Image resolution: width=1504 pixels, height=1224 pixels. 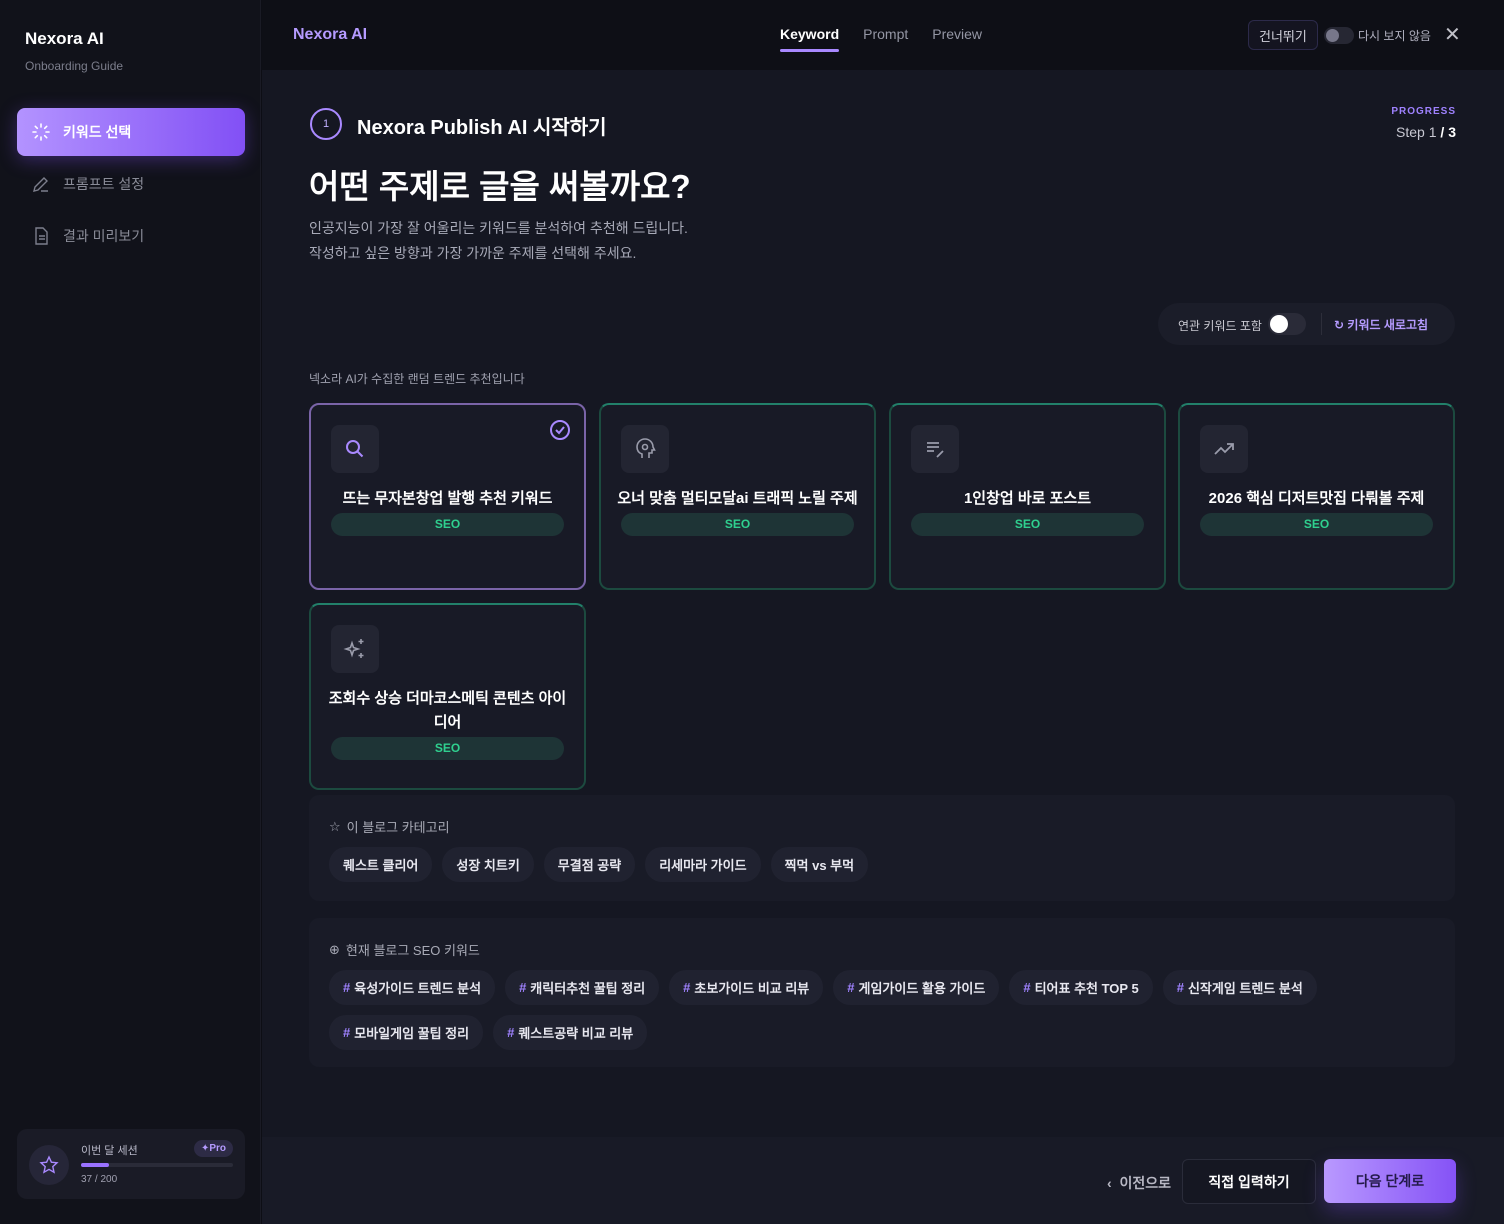 What do you see at coordinates (447, 696) in the screenshot?
I see `topic-card: 조회수 상승 더마코스메틱 콘텐츠 아이디어 SEO` at bounding box center [447, 696].